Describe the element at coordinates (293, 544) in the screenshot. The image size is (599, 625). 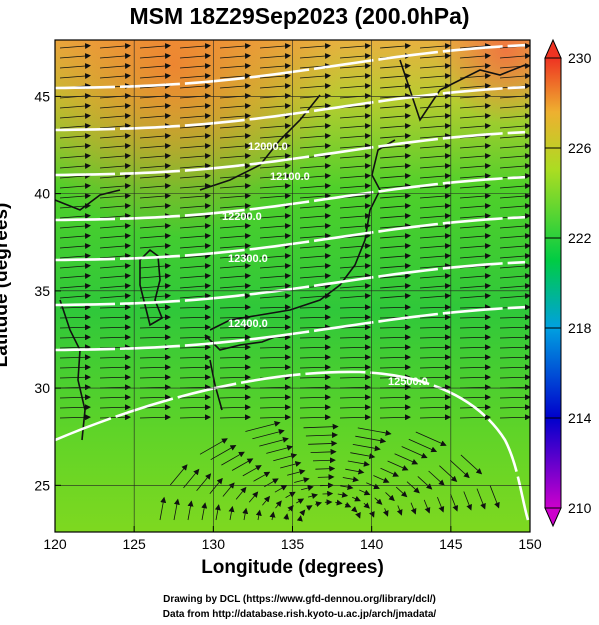
I see `x-tick-label: 135` at that location.